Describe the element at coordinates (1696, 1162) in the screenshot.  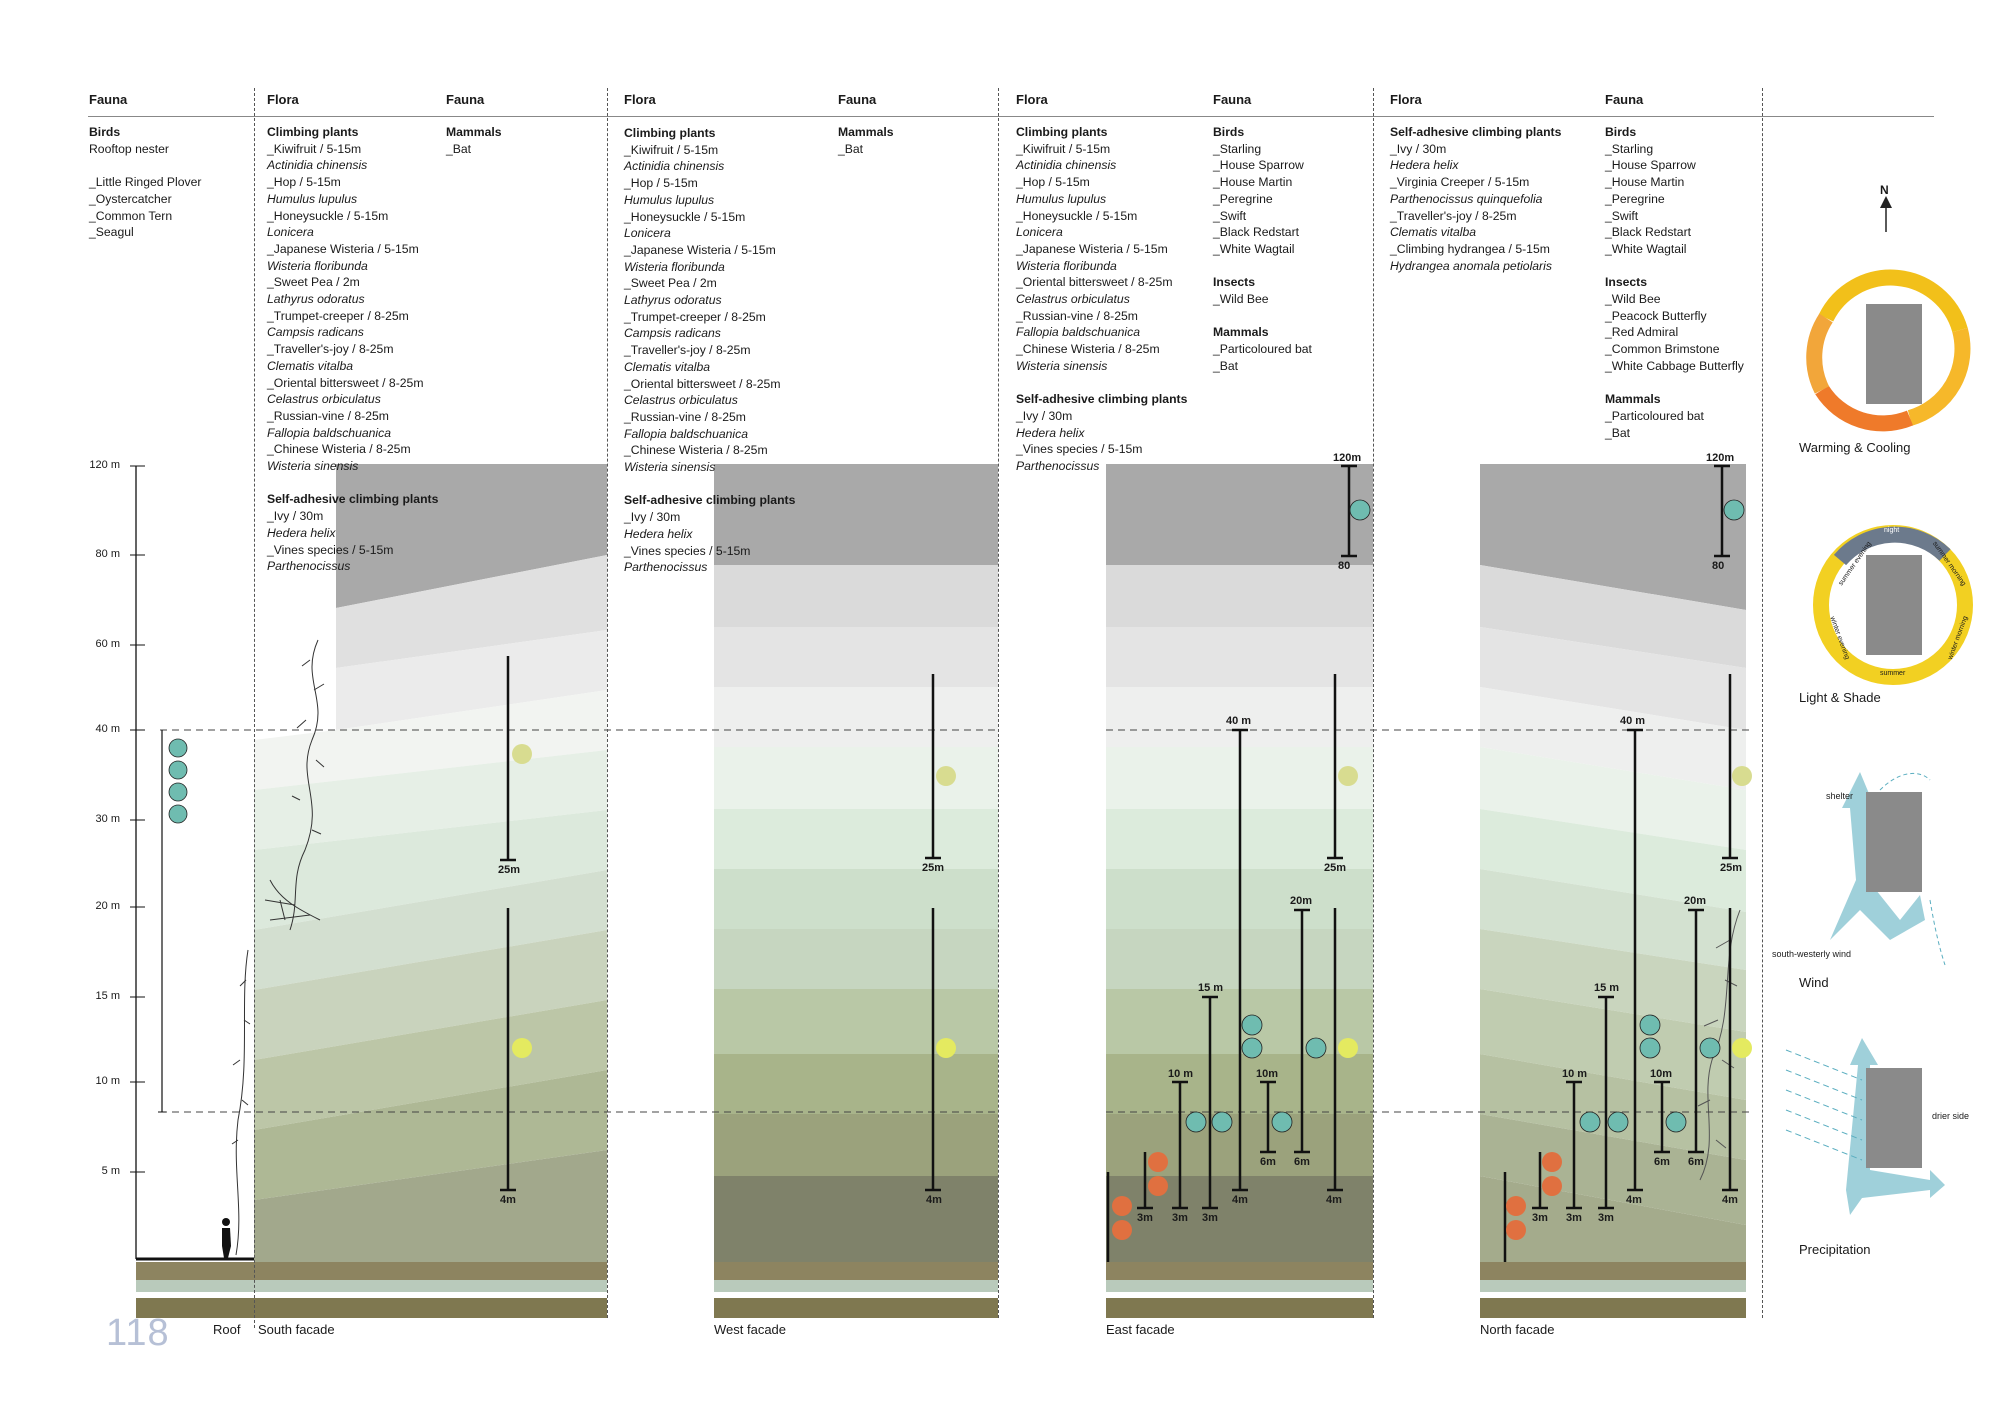
I see `range-label: 6m` at that location.